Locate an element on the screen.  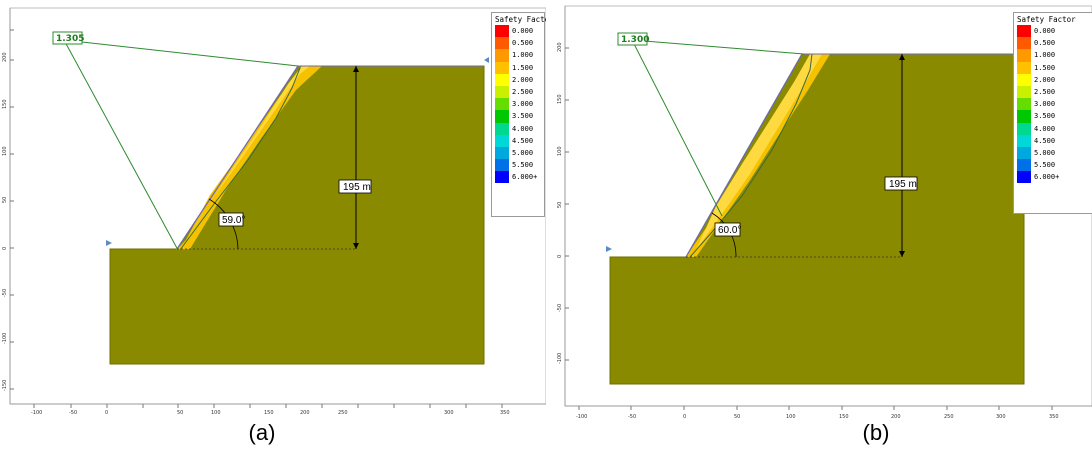
x-tick-label: 300 is located at coordinates (1001, 417).